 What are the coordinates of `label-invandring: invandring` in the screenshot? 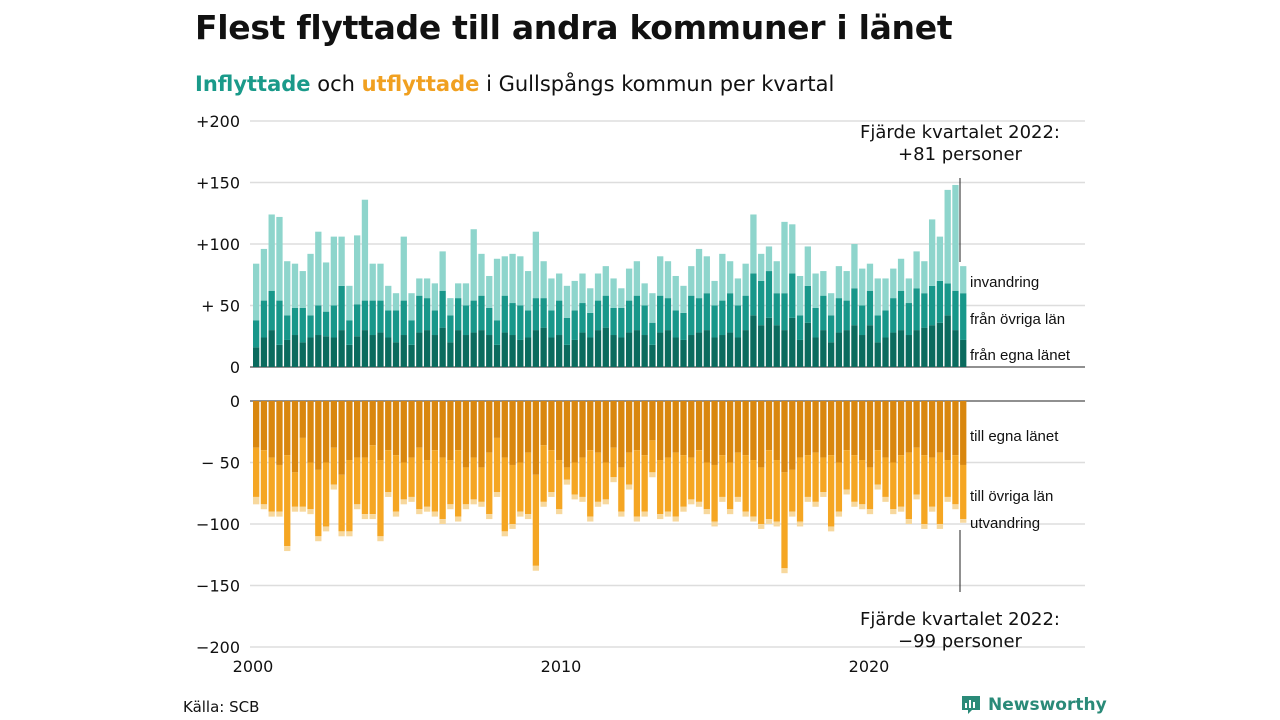 It's located at (1004, 282).